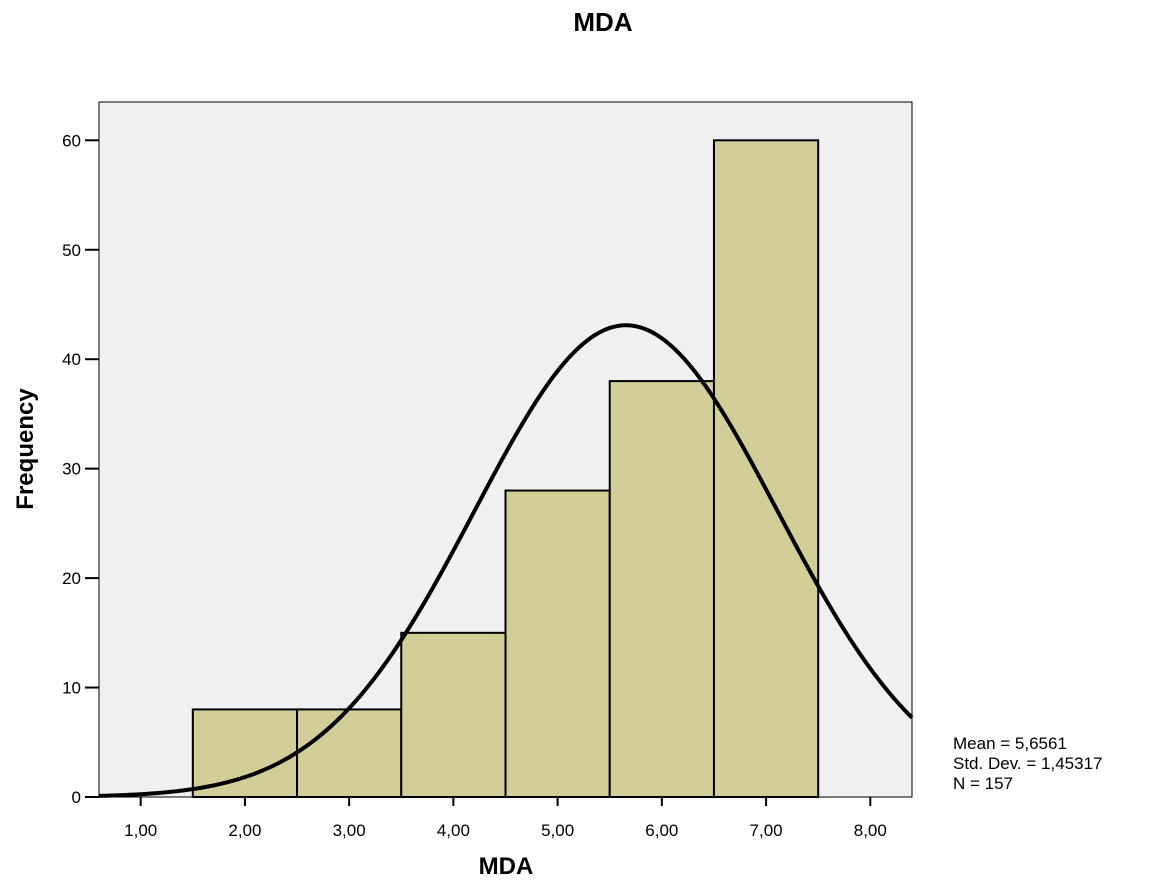 This screenshot has width=1151, height=888. I want to click on y-tick-label: 50, so click(71, 250).